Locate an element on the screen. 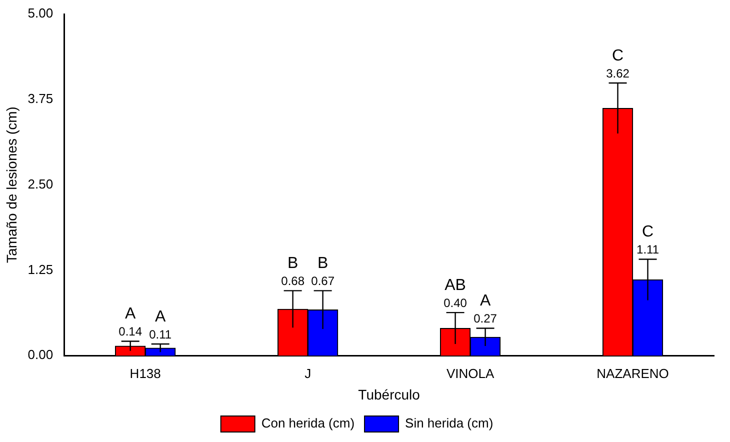 Image resolution: width=730 pixels, height=442 pixels. y-tick-label: 3.75 is located at coordinates (41, 98).